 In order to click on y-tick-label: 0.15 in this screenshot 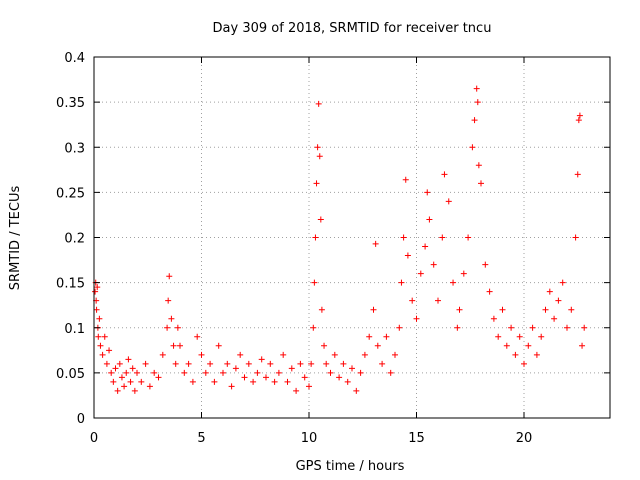, I will do `click(70, 284)`.